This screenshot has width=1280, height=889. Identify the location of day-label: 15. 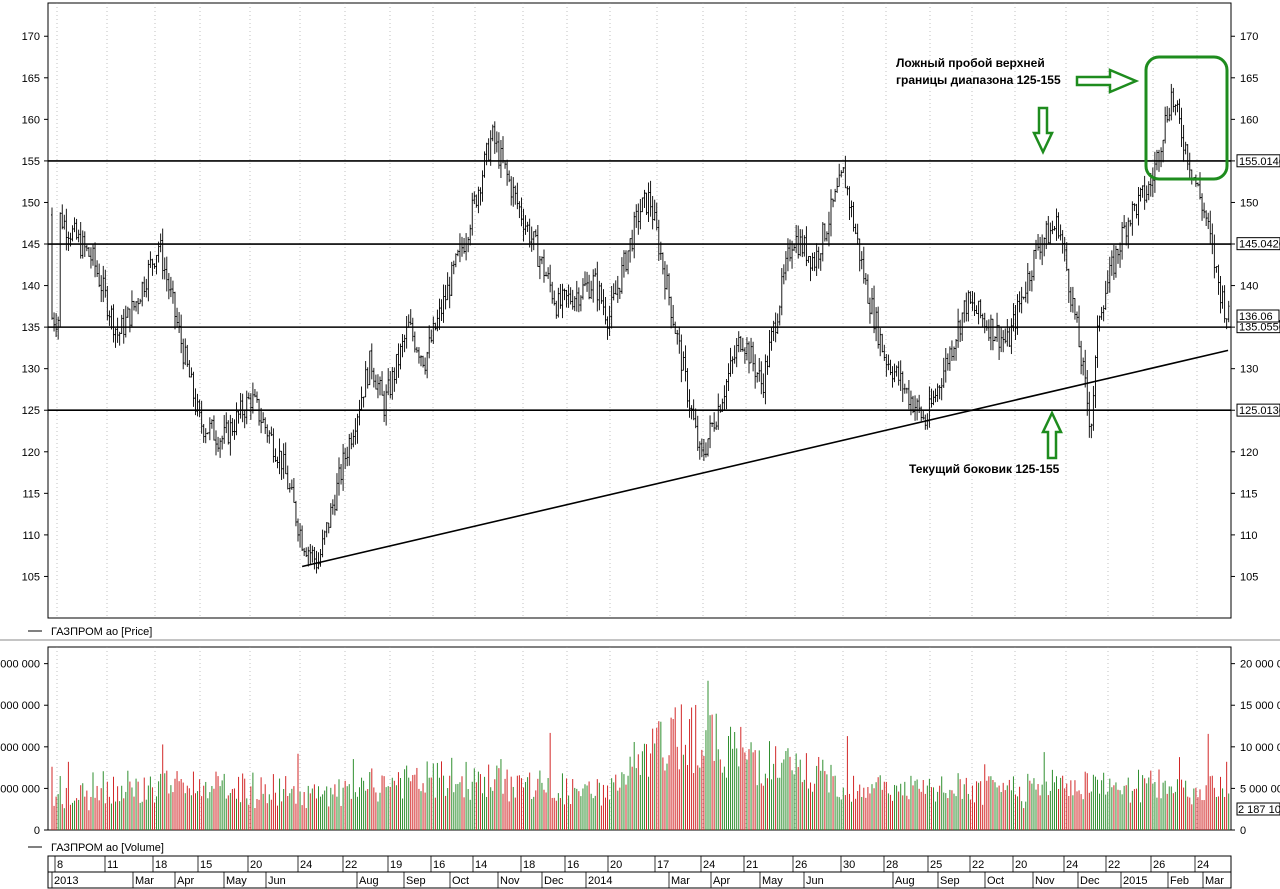
(206, 865).